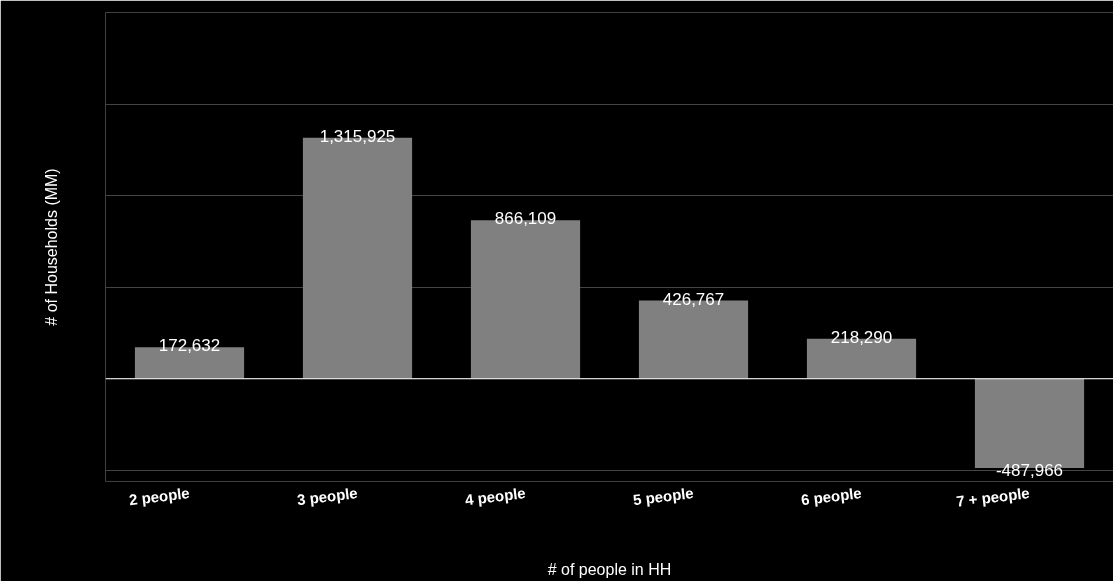  What do you see at coordinates (495, 496) in the screenshot?
I see `x-tick-label: 4 people` at bounding box center [495, 496].